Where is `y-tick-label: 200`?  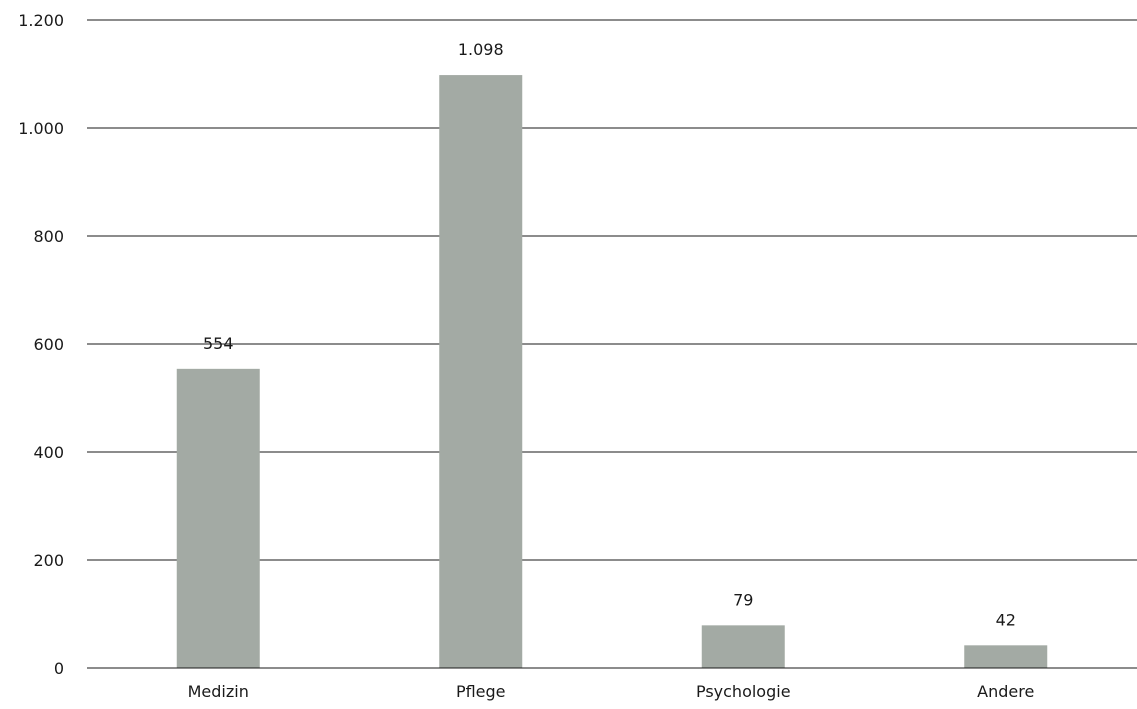 y-tick-label: 200 is located at coordinates (48, 560).